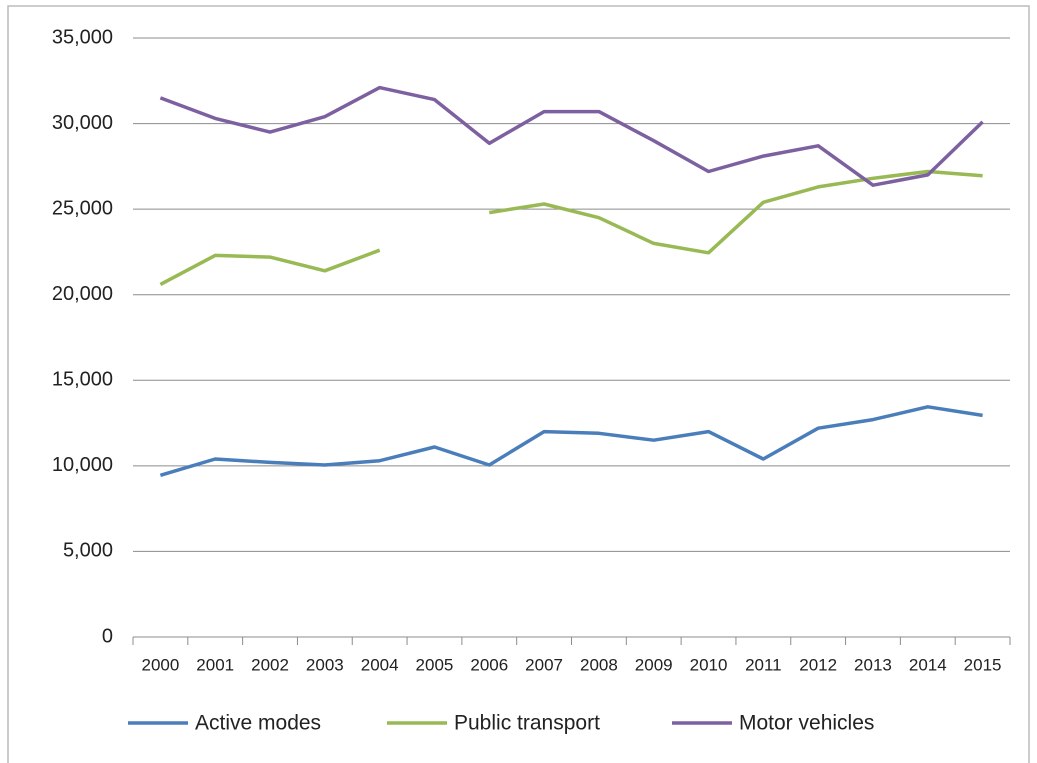 The width and height of the screenshot is (1037, 763). I want to click on x-tick-label: 2011, so click(763, 664).